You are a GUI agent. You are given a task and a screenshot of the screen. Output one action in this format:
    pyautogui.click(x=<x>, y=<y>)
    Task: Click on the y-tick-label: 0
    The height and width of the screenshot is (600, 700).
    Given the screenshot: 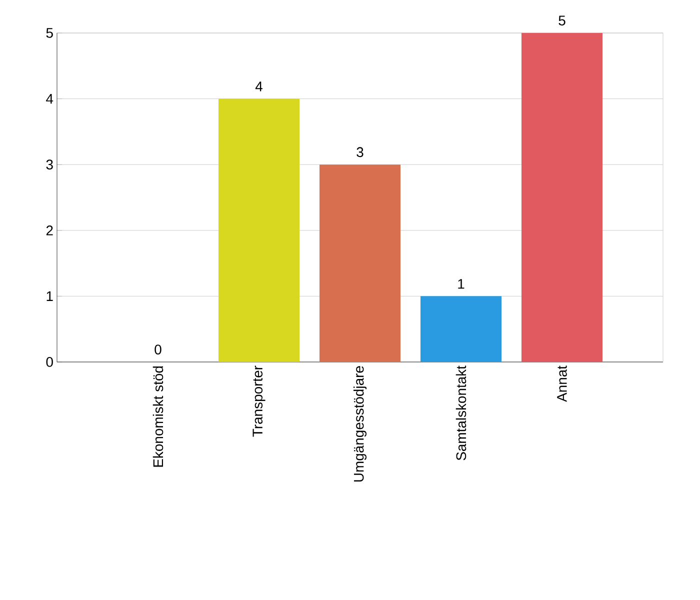 What is the action you would take?
    pyautogui.click(x=49, y=362)
    